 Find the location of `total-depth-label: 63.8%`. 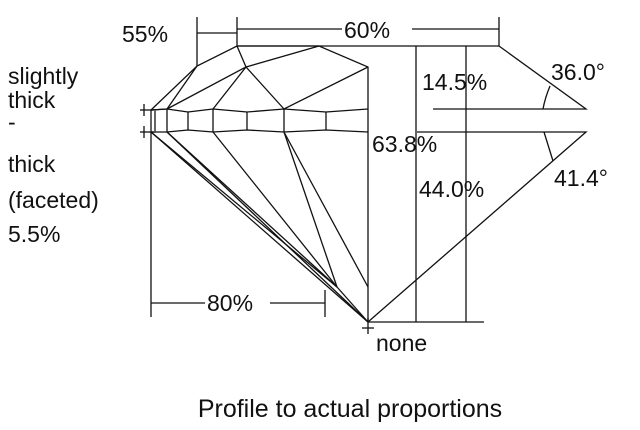

total-depth-label: 63.8% is located at coordinates (404, 144).